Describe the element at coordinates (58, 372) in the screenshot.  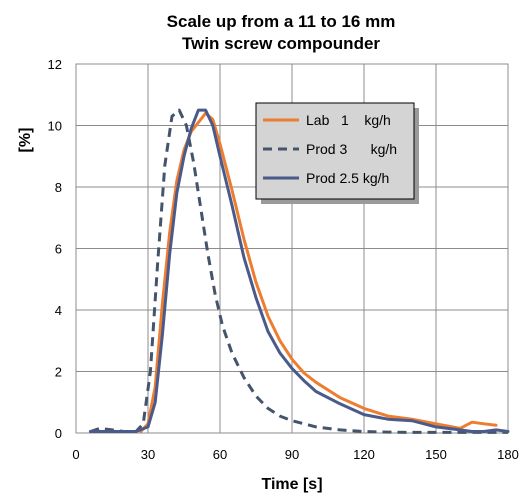
I see `y-tick-label: 2` at that location.